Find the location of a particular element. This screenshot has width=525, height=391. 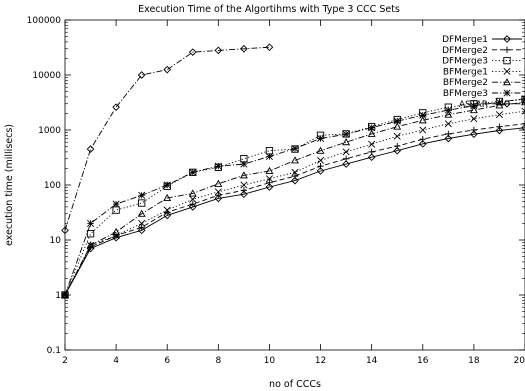

x-axis-label: no of CCCs is located at coordinates (295, 384).